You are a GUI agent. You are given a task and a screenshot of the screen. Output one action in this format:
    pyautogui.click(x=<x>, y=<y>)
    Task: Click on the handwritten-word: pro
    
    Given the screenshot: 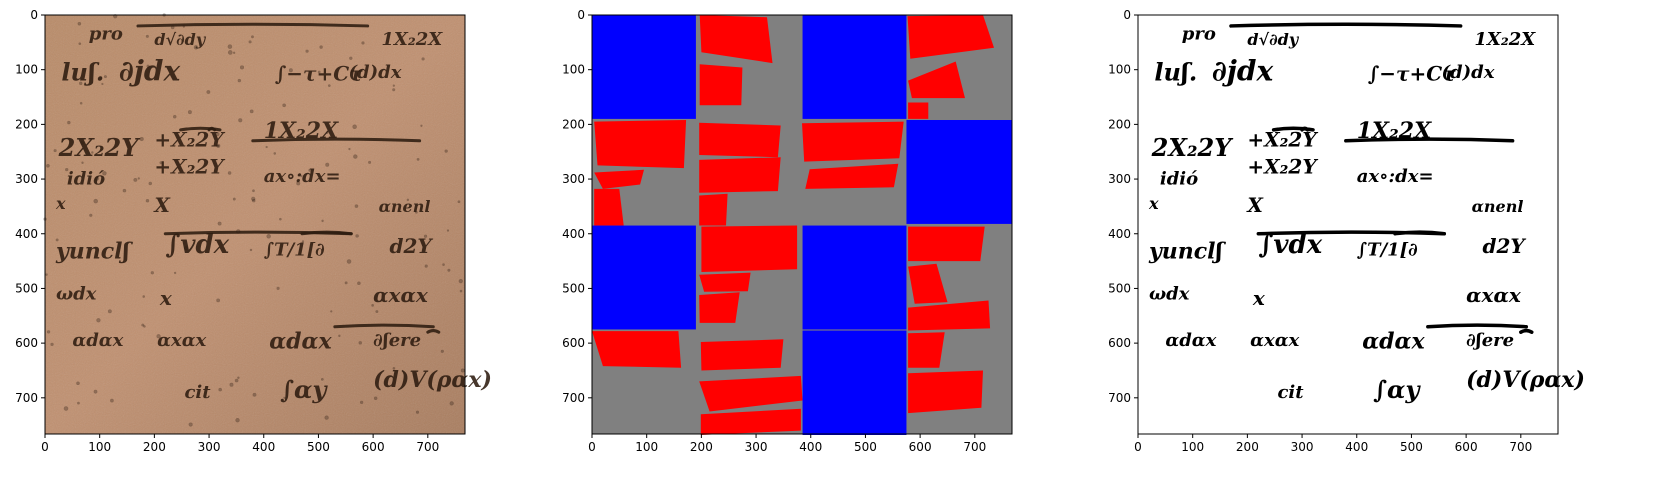 What is the action you would take?
    pyautogui.click(x=1199, y=34)
    